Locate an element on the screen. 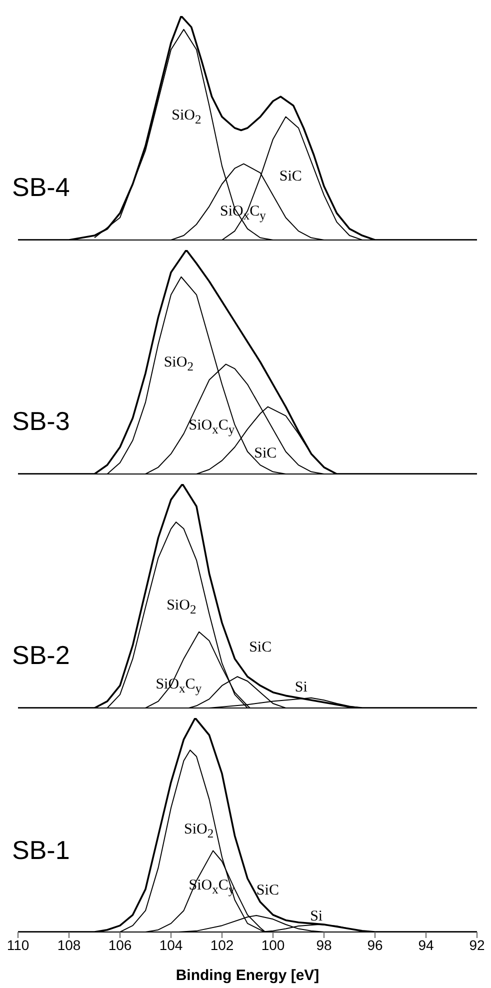 The height and width of the screenshot is (988, 491). text: SB-2 is located at coordinates (41, 655).